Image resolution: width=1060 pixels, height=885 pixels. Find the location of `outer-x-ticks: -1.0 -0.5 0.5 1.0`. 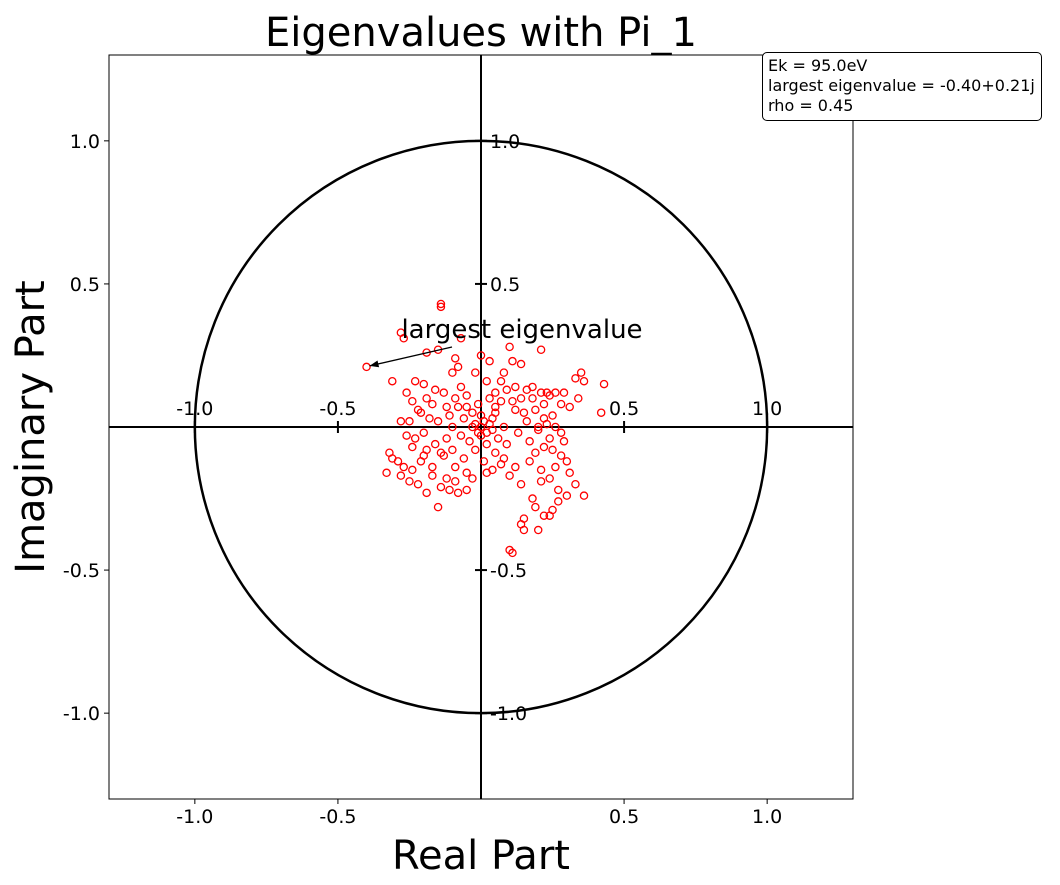

outer-x-ticks: -1.0 -0.5 0.5 1.0 is located at coordinates (479, 813).